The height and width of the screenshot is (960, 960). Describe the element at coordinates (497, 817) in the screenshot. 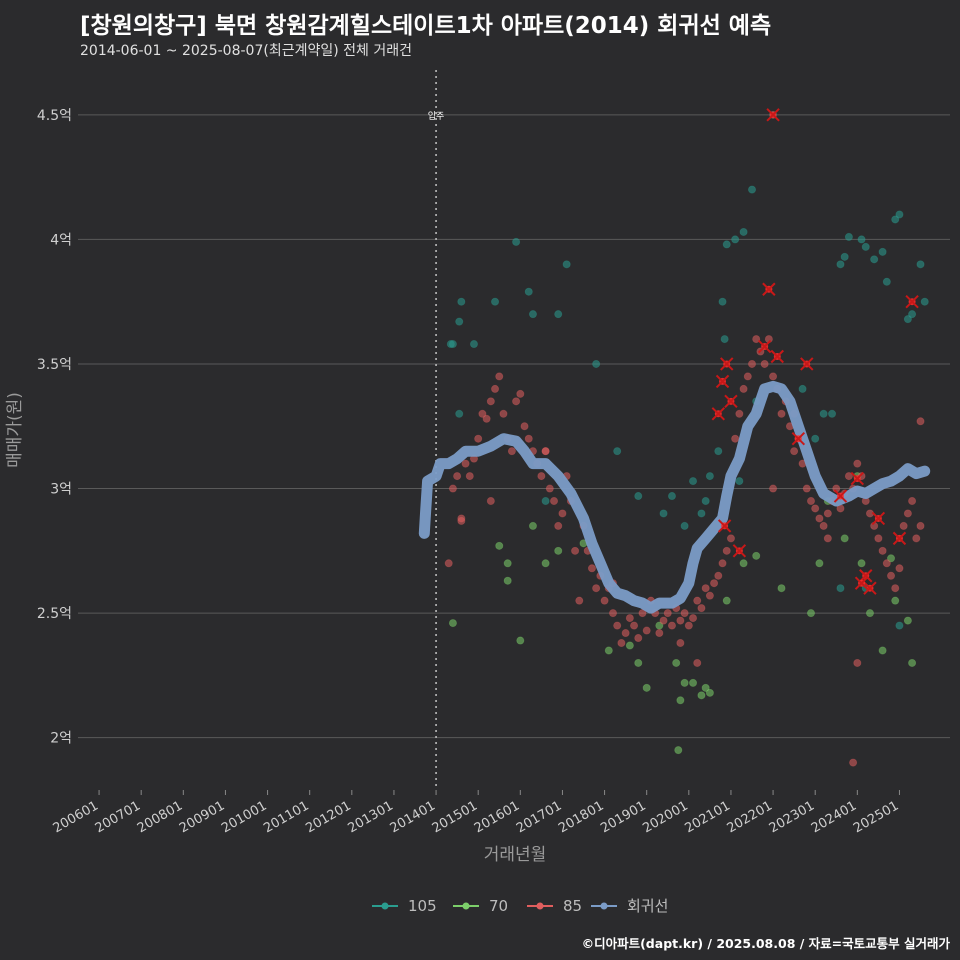

I see `x-tick-label: 201601` at that location.